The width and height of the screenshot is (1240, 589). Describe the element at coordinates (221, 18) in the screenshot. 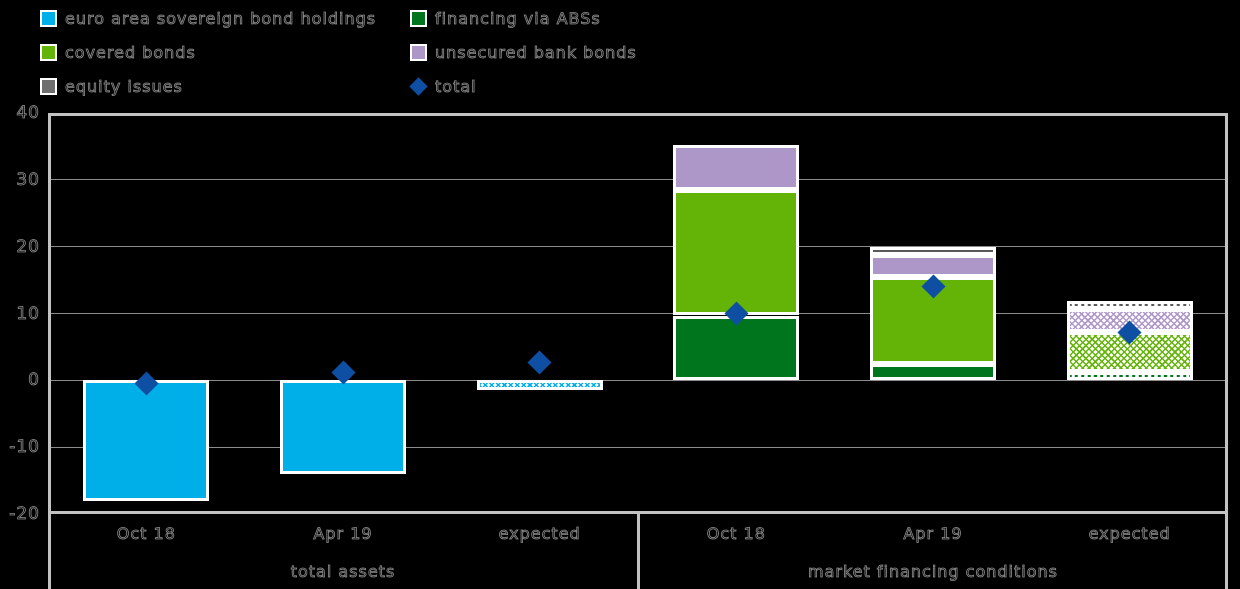

I see `legend-label: euro area sovereign bond holdings` at that location.